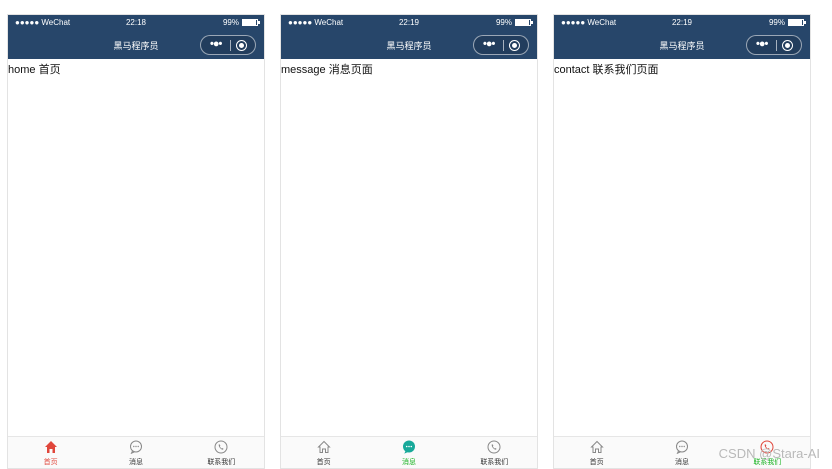 The width and height of the screenshot is (832, 469). I want to click on clock: 22:18, so click(136, 22).